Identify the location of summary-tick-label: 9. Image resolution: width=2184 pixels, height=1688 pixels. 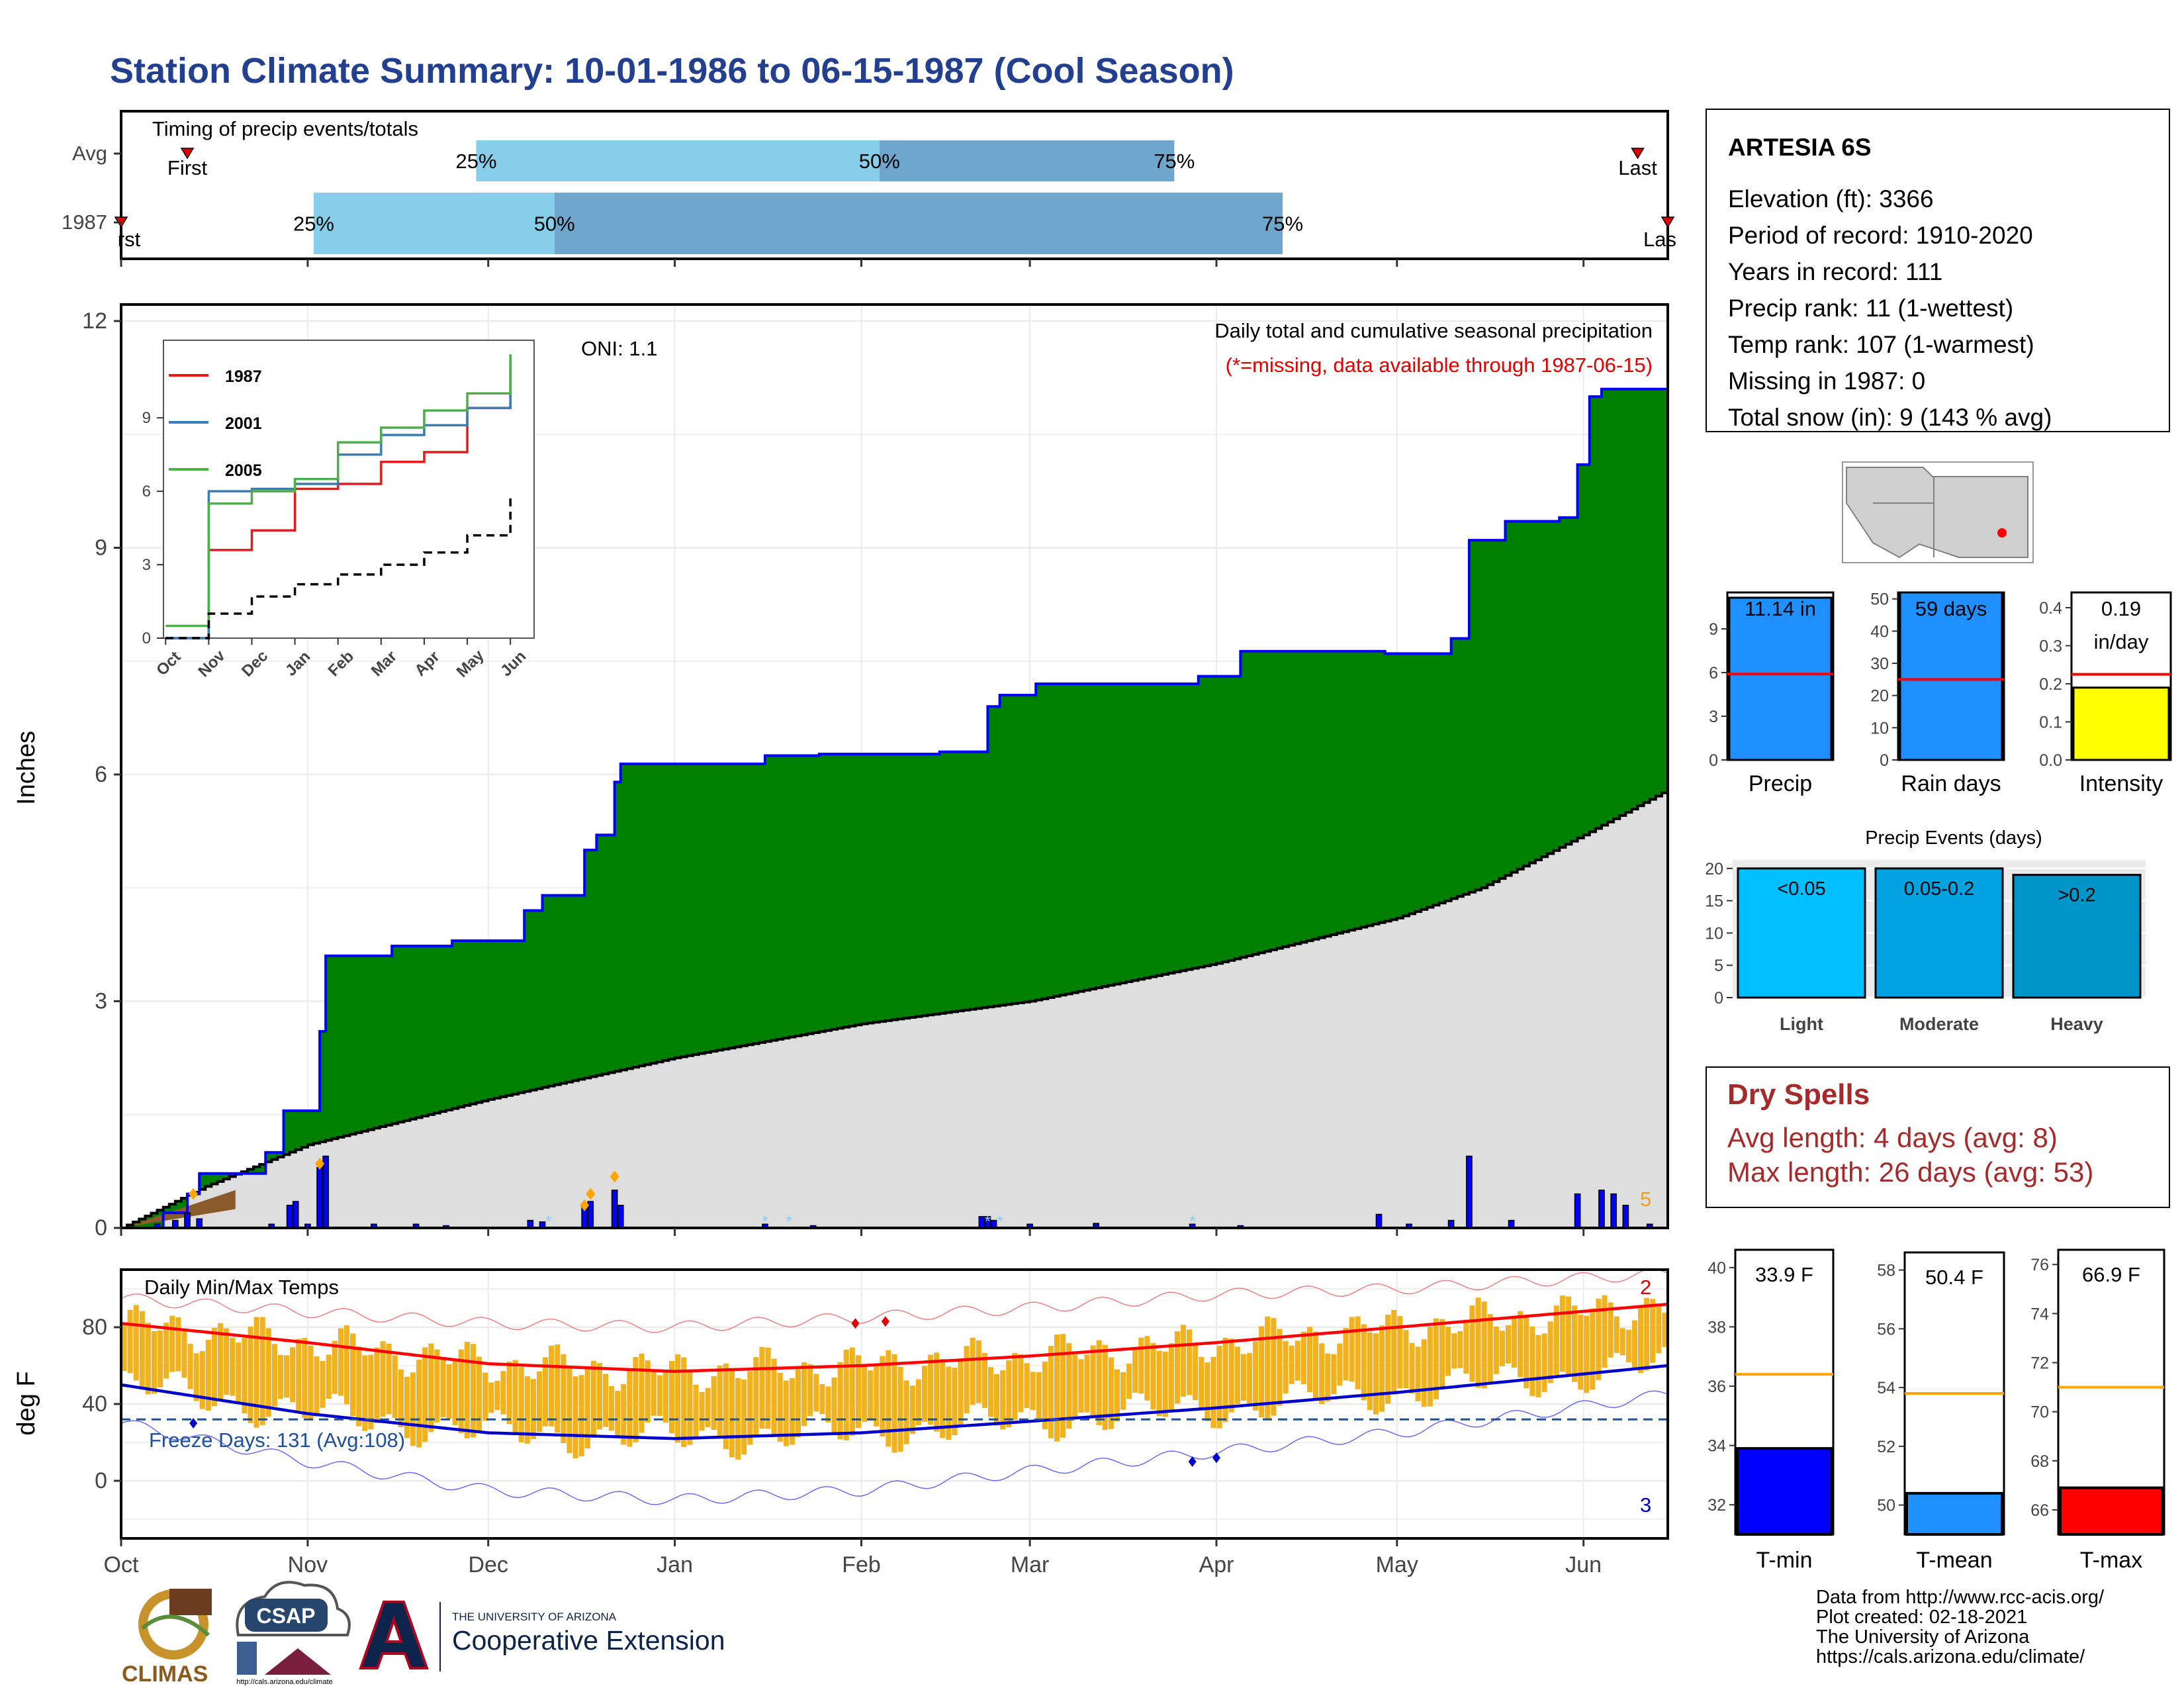
(1713, 629).